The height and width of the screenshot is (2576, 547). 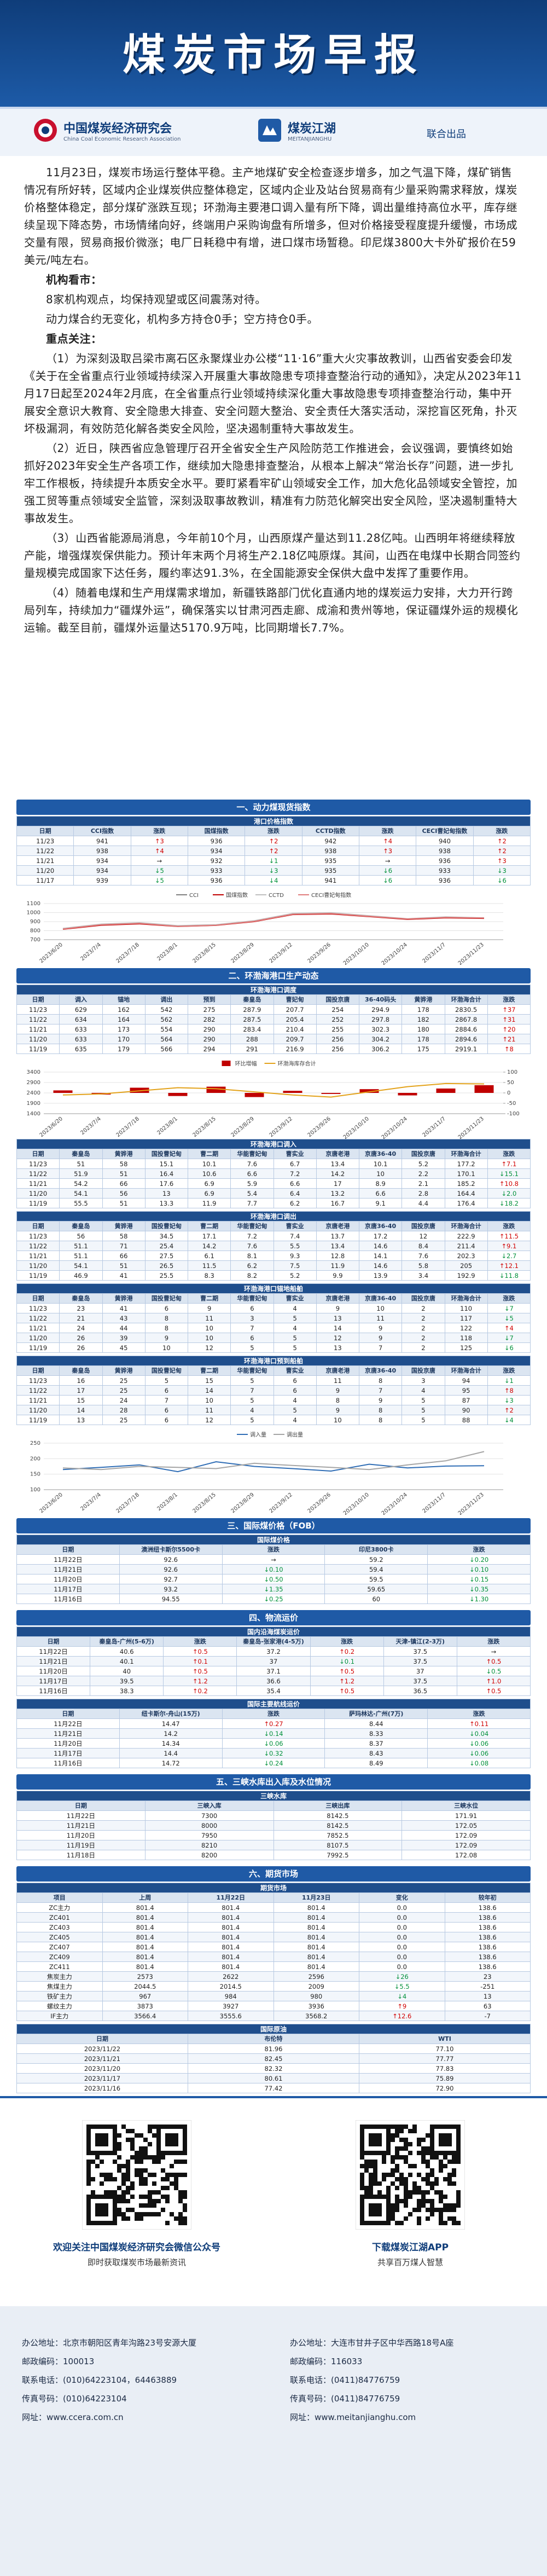 What do you see at coordinates (136, 2194) in the screenshot?
I see `qr-block: 欢迎关注中国煤炭经济研究会微信公众号 即时获取煤炭市场最新资讯` at bounding box center [136, 2194].